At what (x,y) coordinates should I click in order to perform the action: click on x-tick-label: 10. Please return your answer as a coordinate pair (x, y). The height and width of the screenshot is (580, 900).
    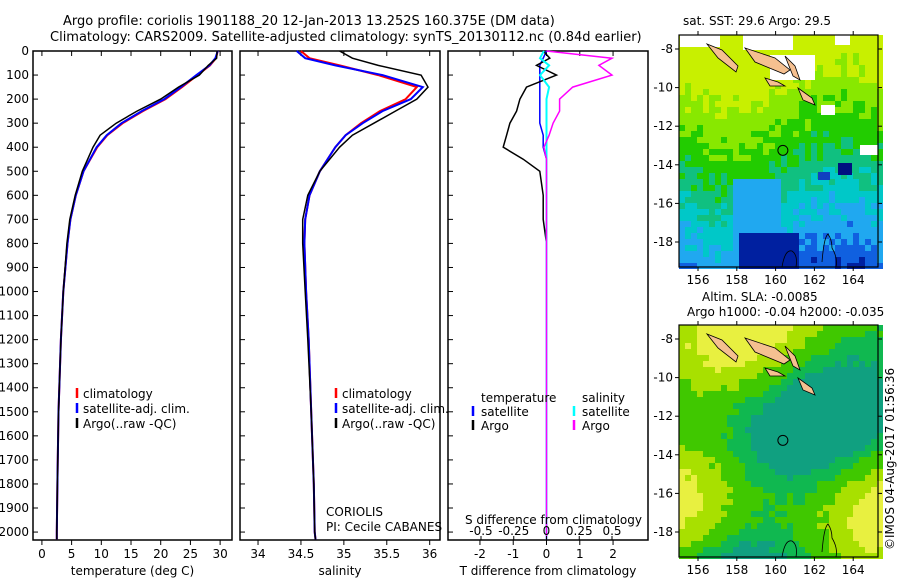
    Looking at the image, I should click on (101, 554).